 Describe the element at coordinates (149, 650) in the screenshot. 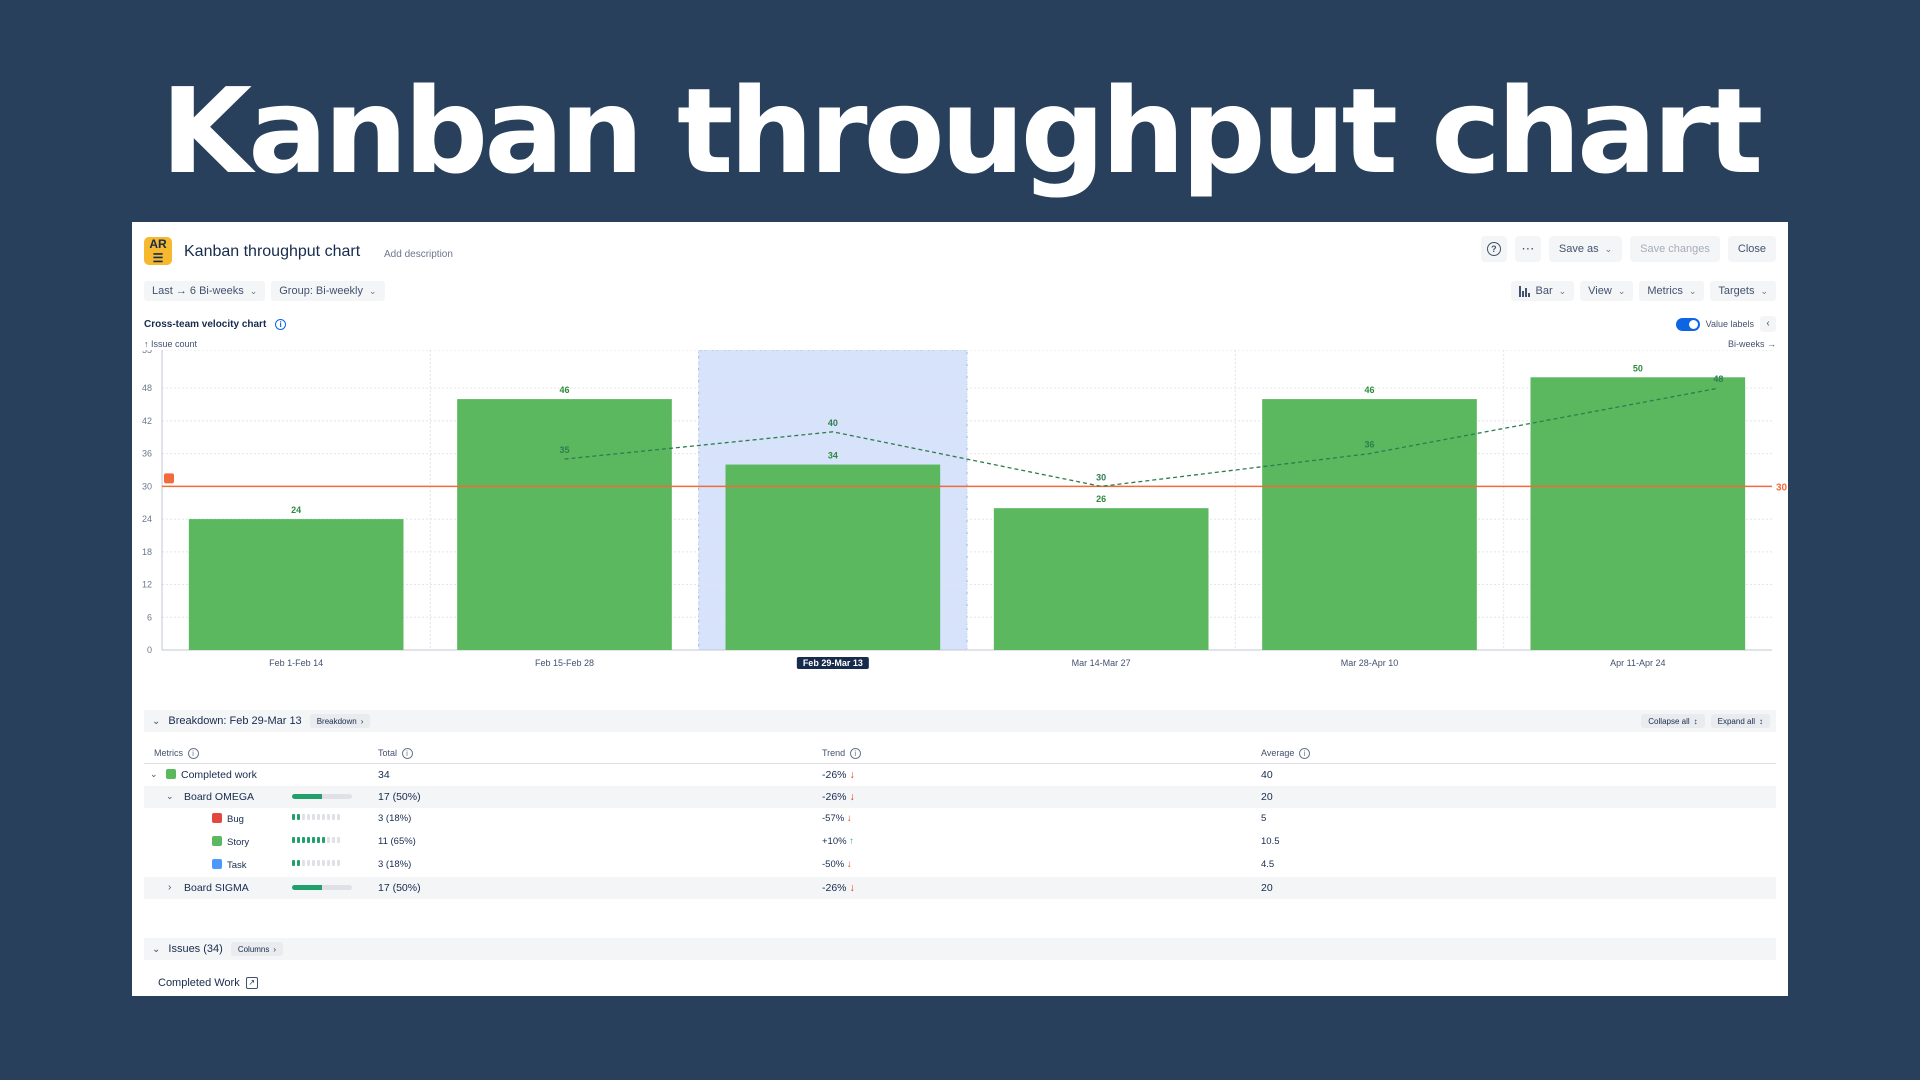

I see `y-tick-label: 0` at that location.